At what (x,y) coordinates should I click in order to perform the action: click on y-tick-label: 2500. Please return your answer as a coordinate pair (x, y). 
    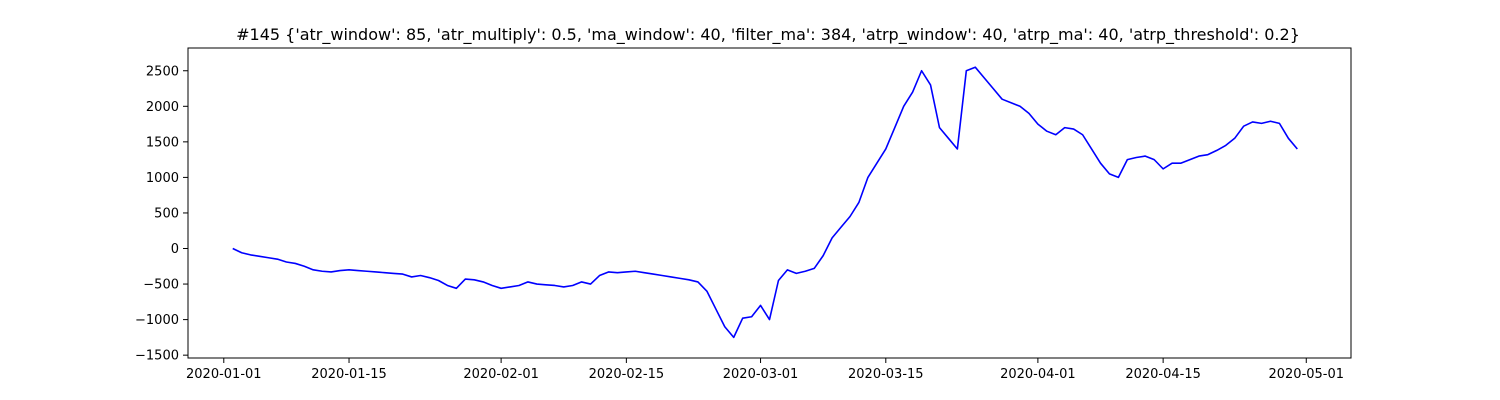
    Looking at the image, I should click on (162, 71).